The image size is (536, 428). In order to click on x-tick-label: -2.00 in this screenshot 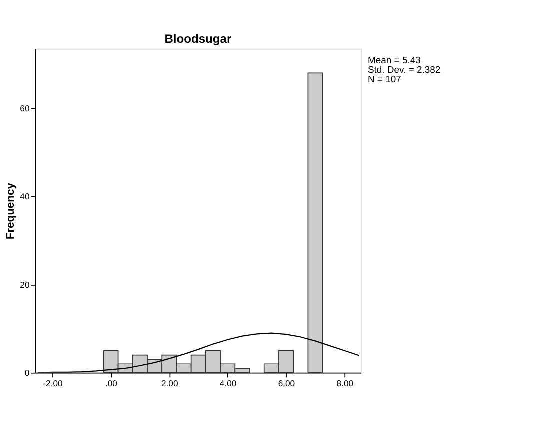, I will do `click(53, 383)`.